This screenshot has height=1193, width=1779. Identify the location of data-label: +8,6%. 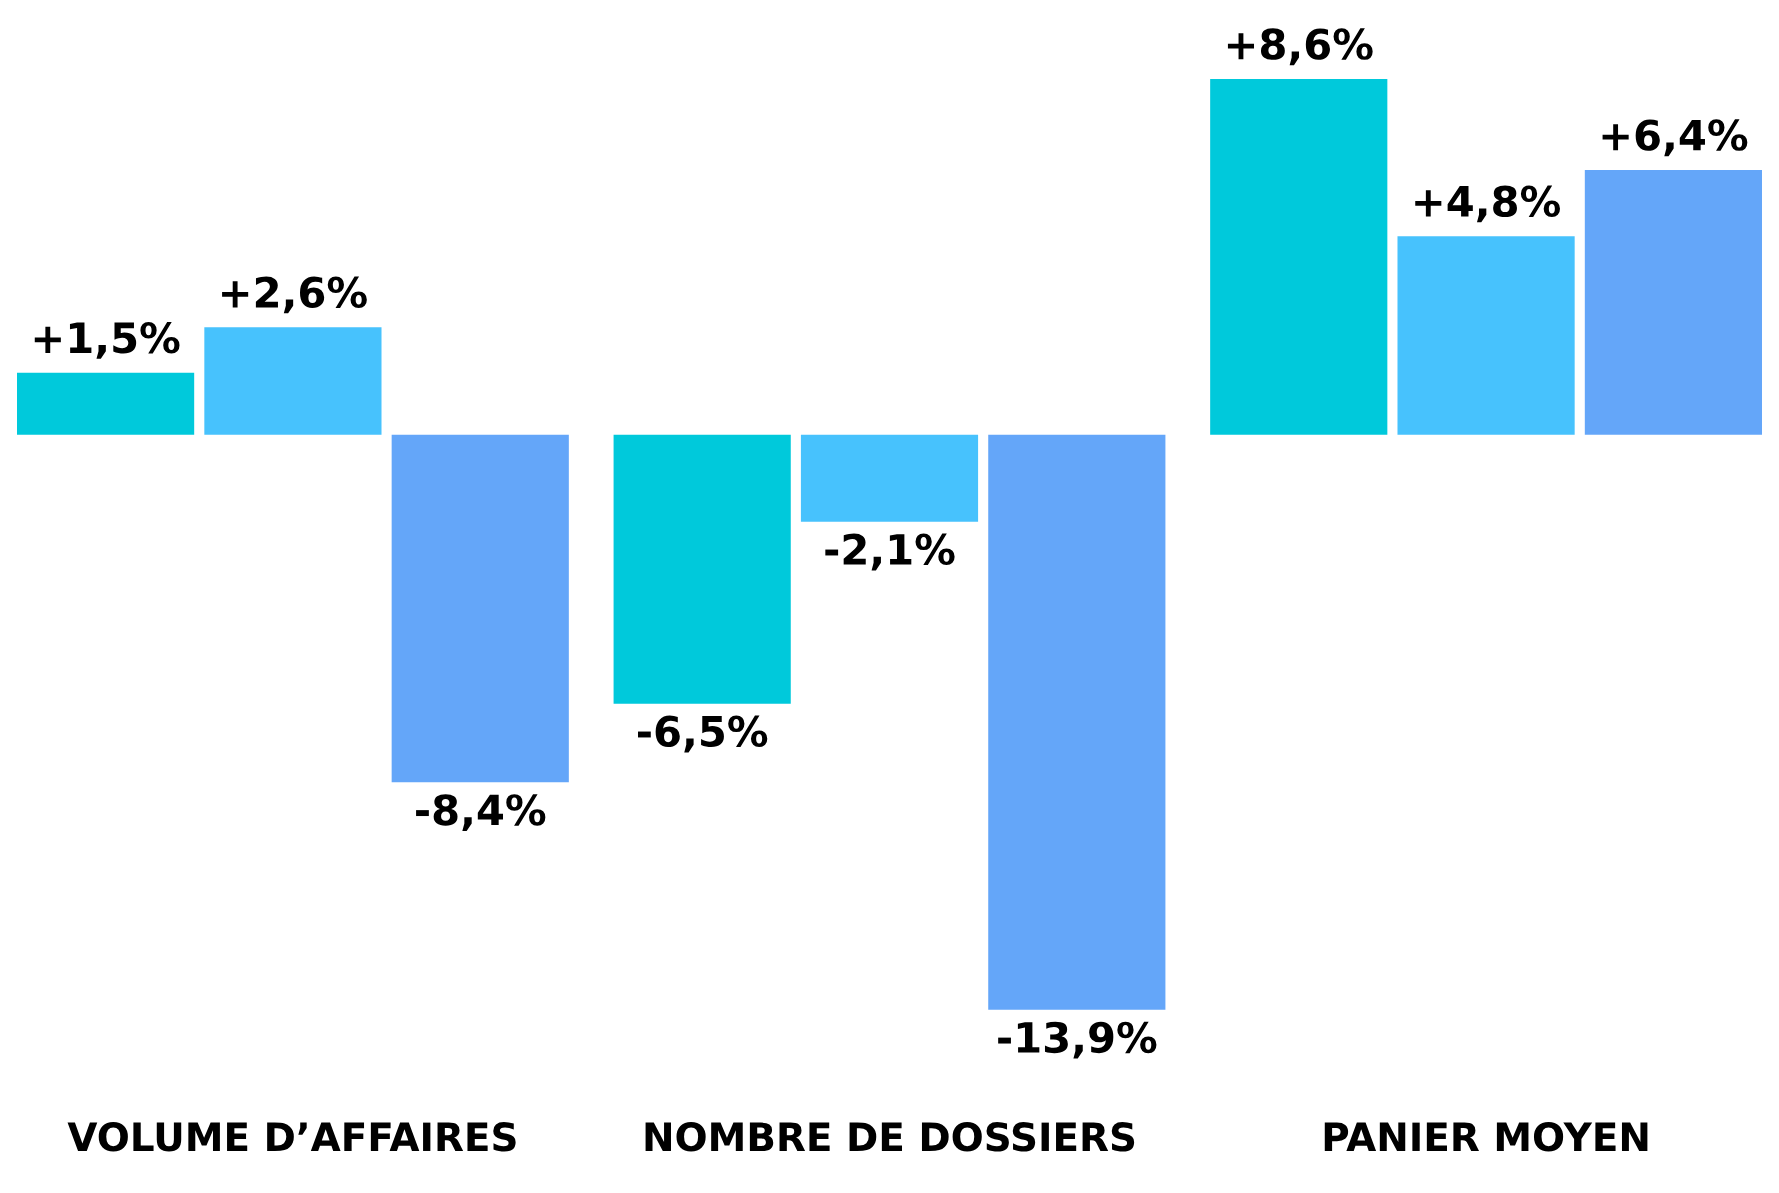
(1300, 47).